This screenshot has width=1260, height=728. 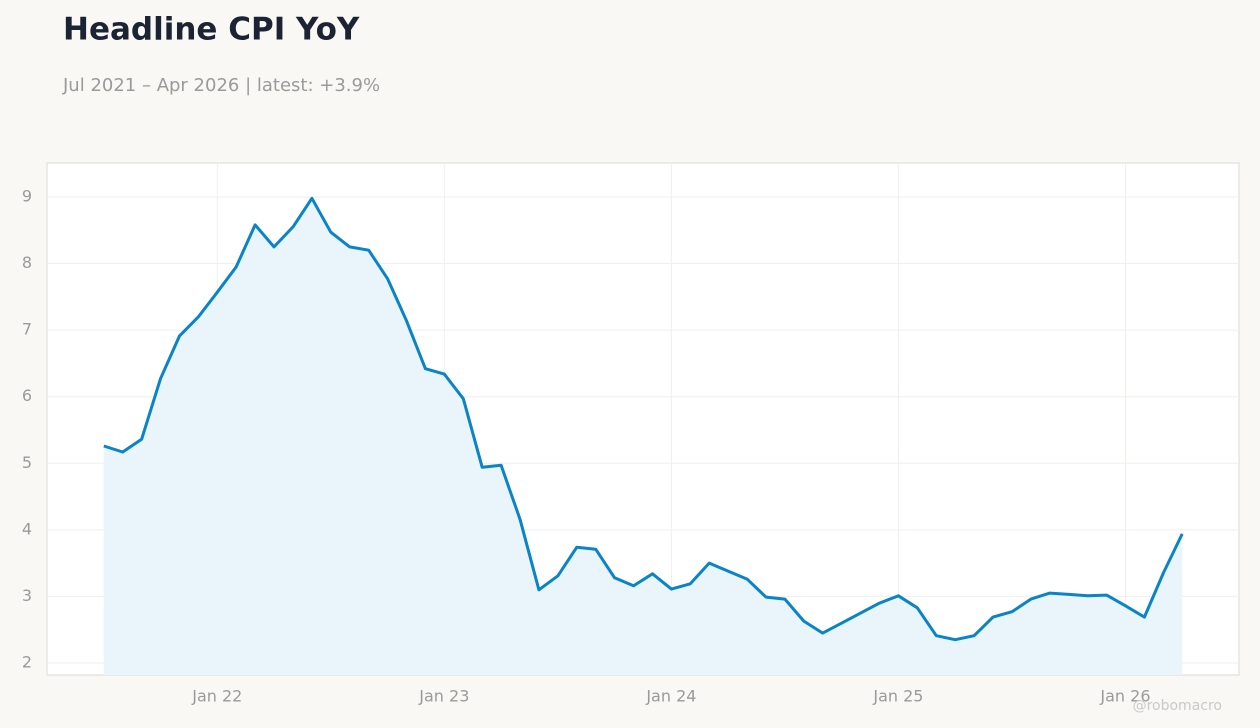 What do you see at coordinates (221, 85) in the screenshot?
I see `chart-subtitle: Jul 2021 – Apr 2026 | latest: +3.9%` at bounding box center [221, 85].